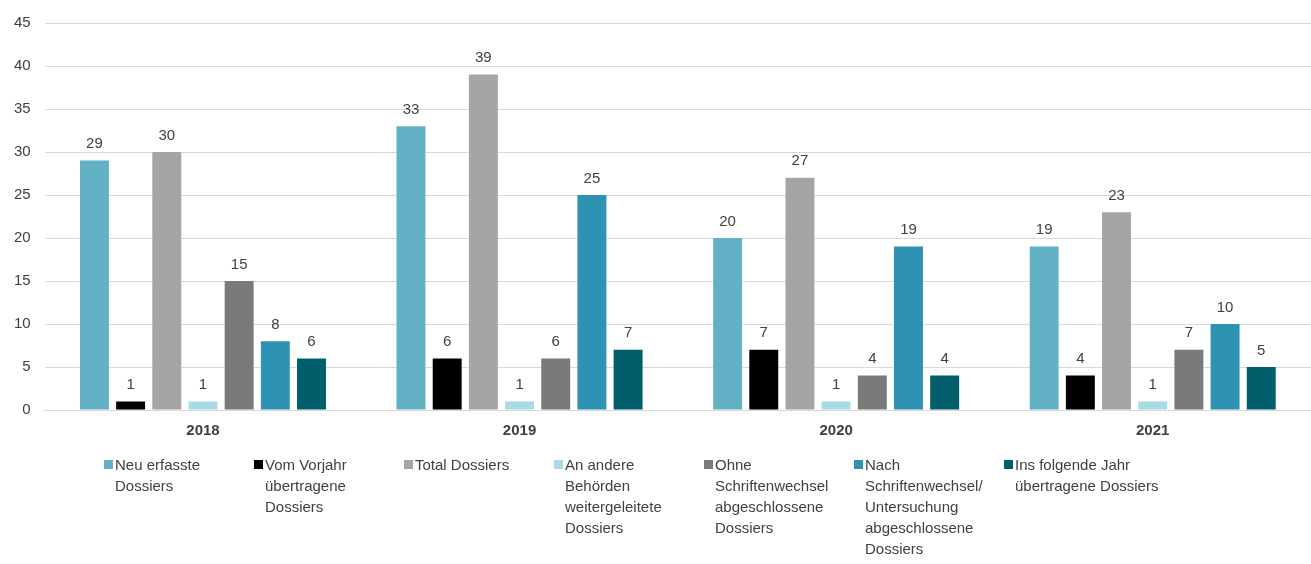  I want to click on data-label: 23, so click(1116, 194).